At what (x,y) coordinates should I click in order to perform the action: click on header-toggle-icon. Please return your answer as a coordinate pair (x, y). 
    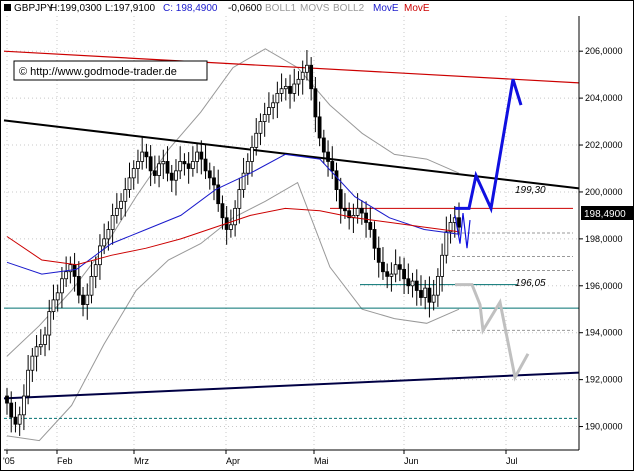
    Looking at the image, I should click on (7, 7).